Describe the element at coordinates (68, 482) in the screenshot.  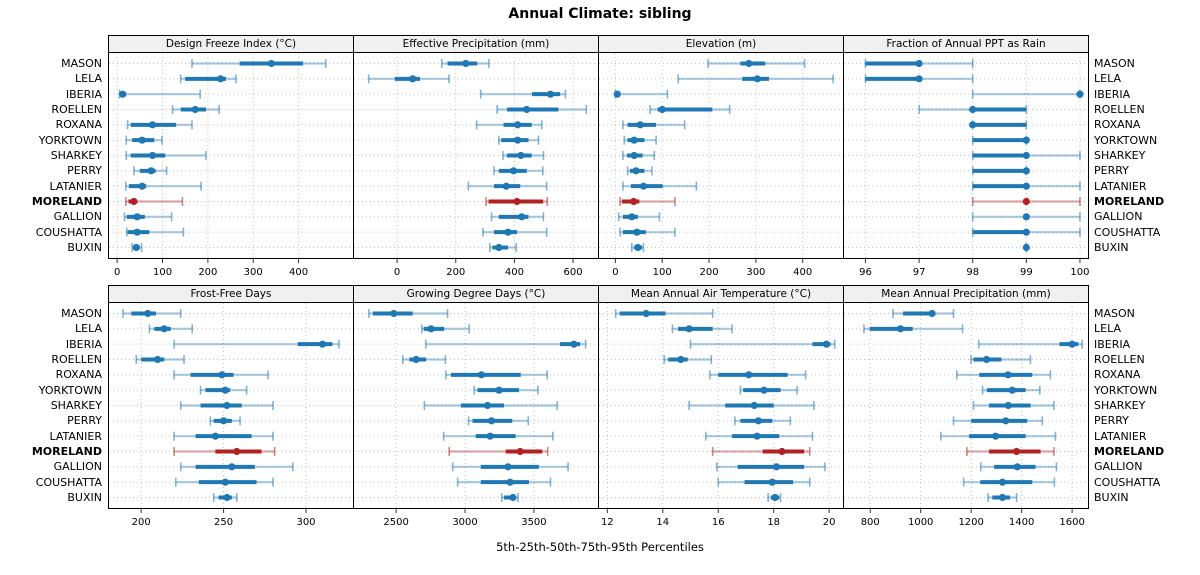
I see `row-label: COUSHATTA` at that location.